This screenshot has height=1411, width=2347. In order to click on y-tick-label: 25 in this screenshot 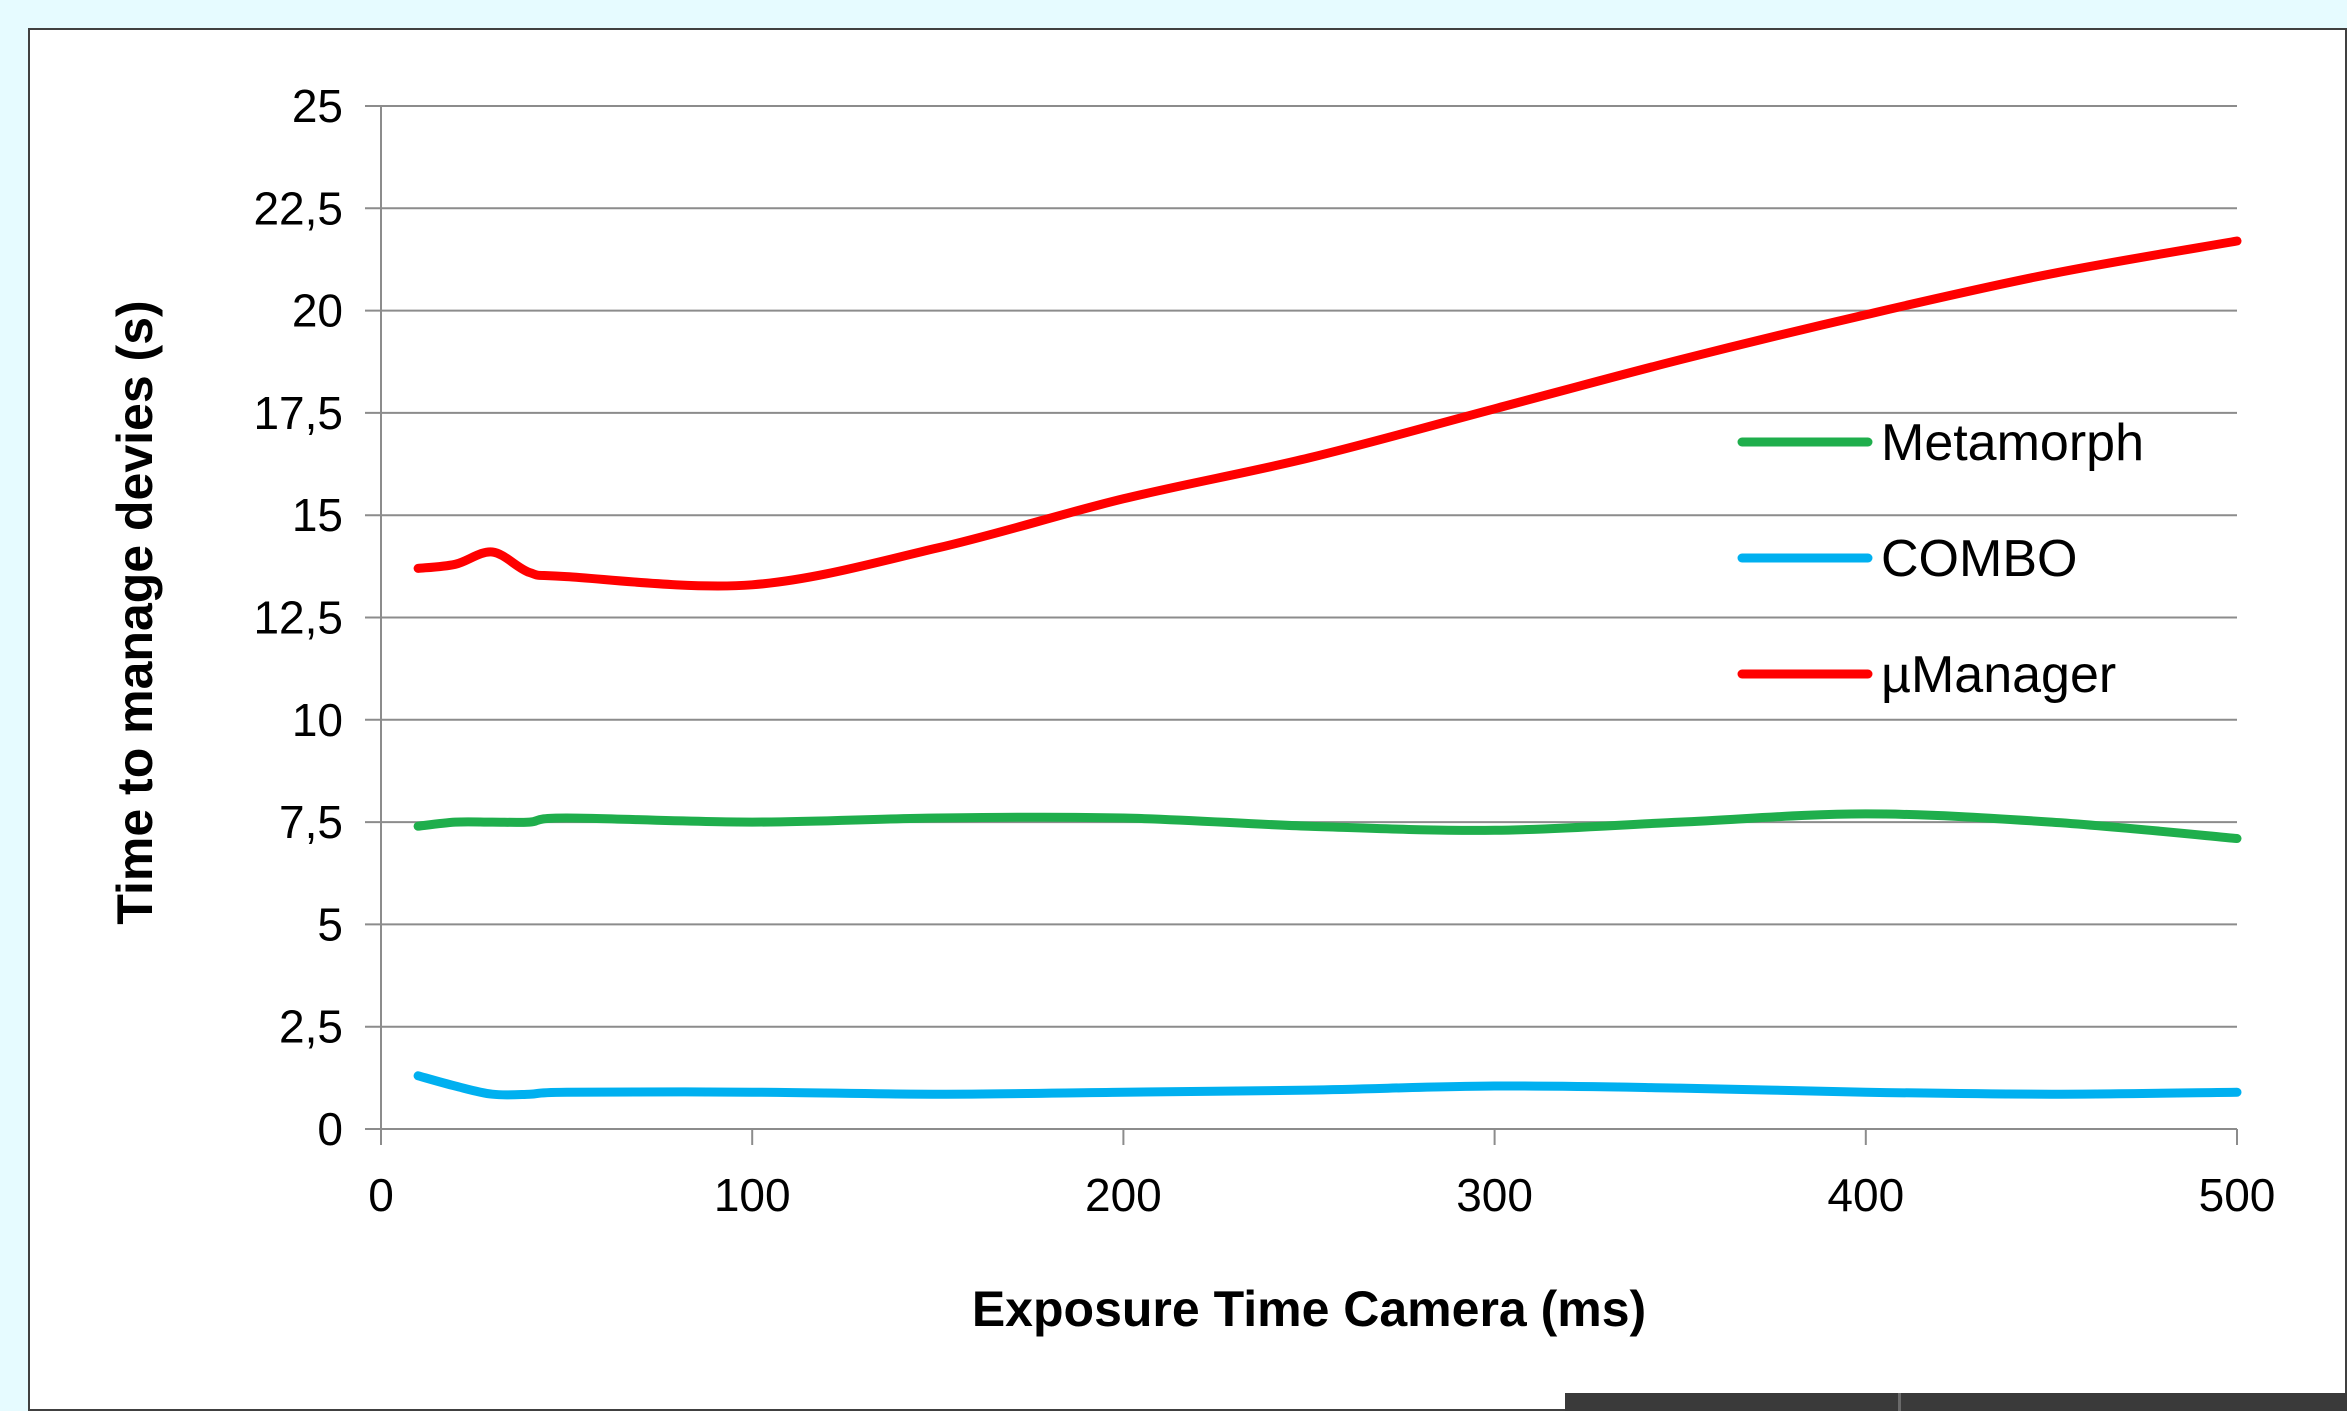, I will do `click(317, 106)`.